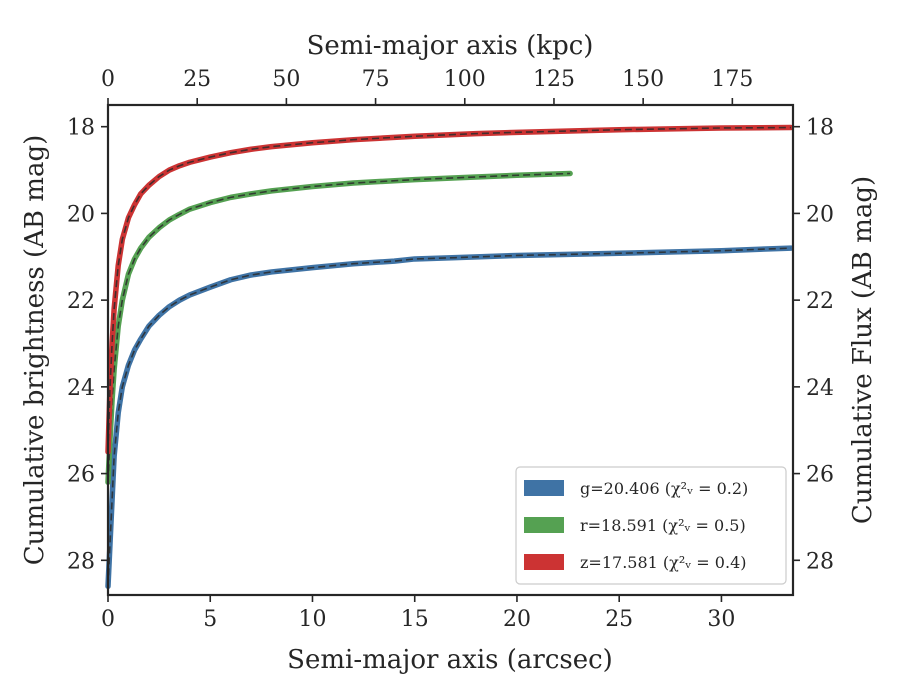 The image size is (900, 700). I want to click on y-tick-label-5: 28, so click(81, 561).